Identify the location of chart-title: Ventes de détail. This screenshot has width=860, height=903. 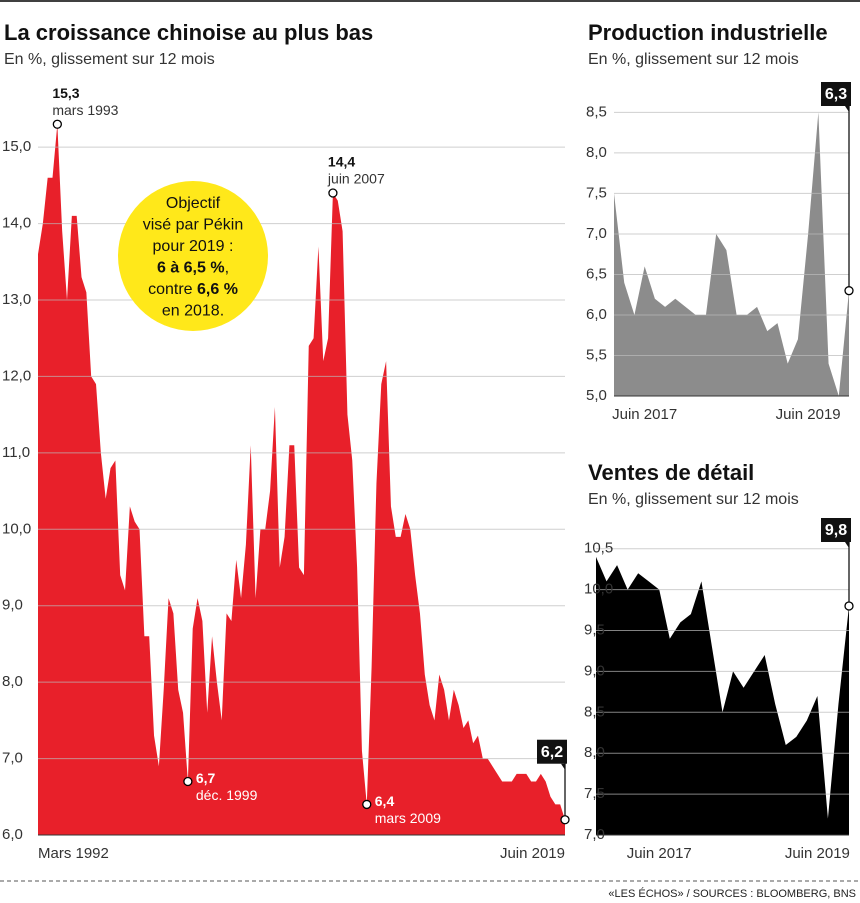
(671, 472).